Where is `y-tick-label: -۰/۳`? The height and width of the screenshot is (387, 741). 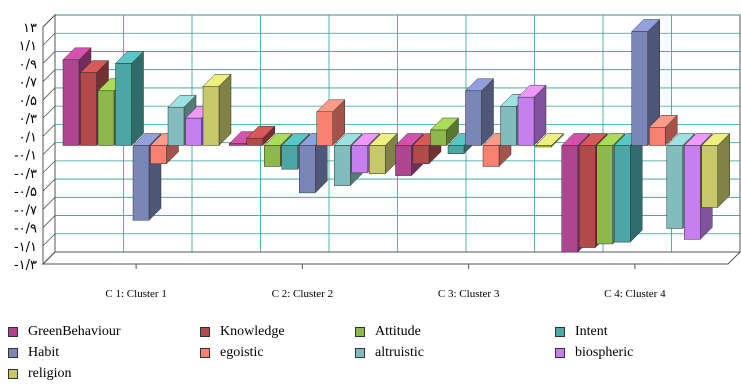 y-tick-label: -۰/۳ is located at coordinates (25, 174).